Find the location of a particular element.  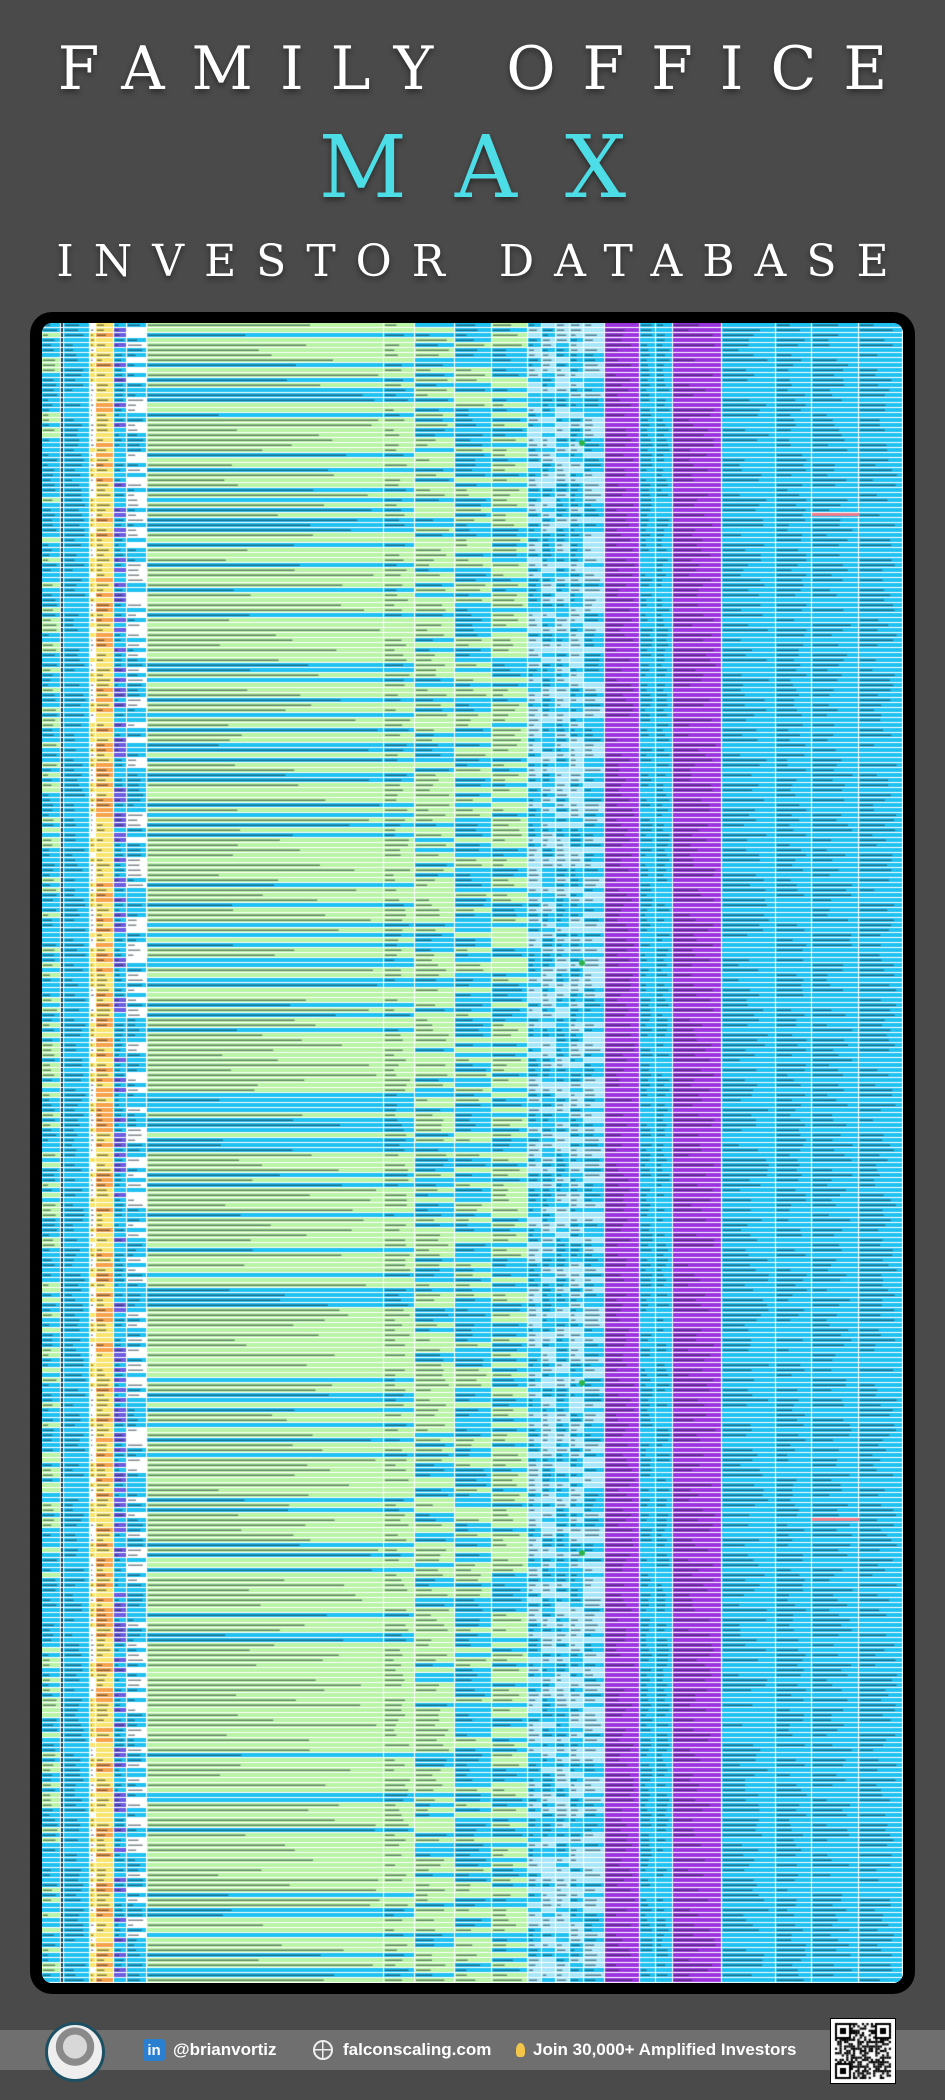

newsletter-cta: Join 30,000+ Amplified Investors is located at coordinates (656, 2050).